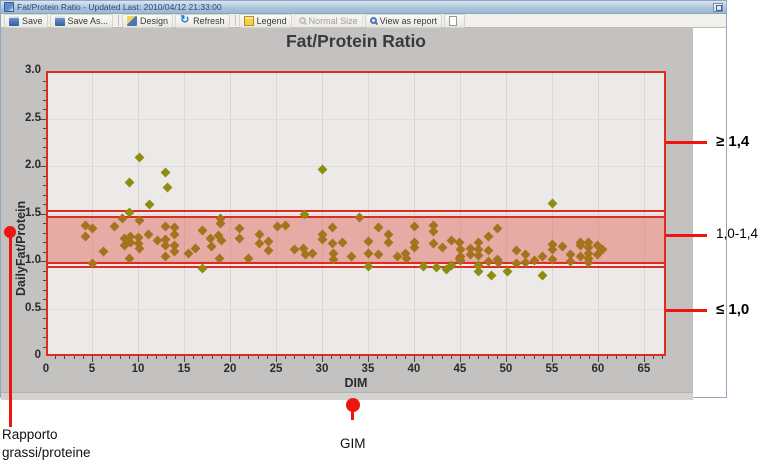 This screenshot has width=780, height=473. What do you see at coordinates (37, 355) in the screenshot?
I see `y-tick-label: 0` at bounding box center [37, 355].